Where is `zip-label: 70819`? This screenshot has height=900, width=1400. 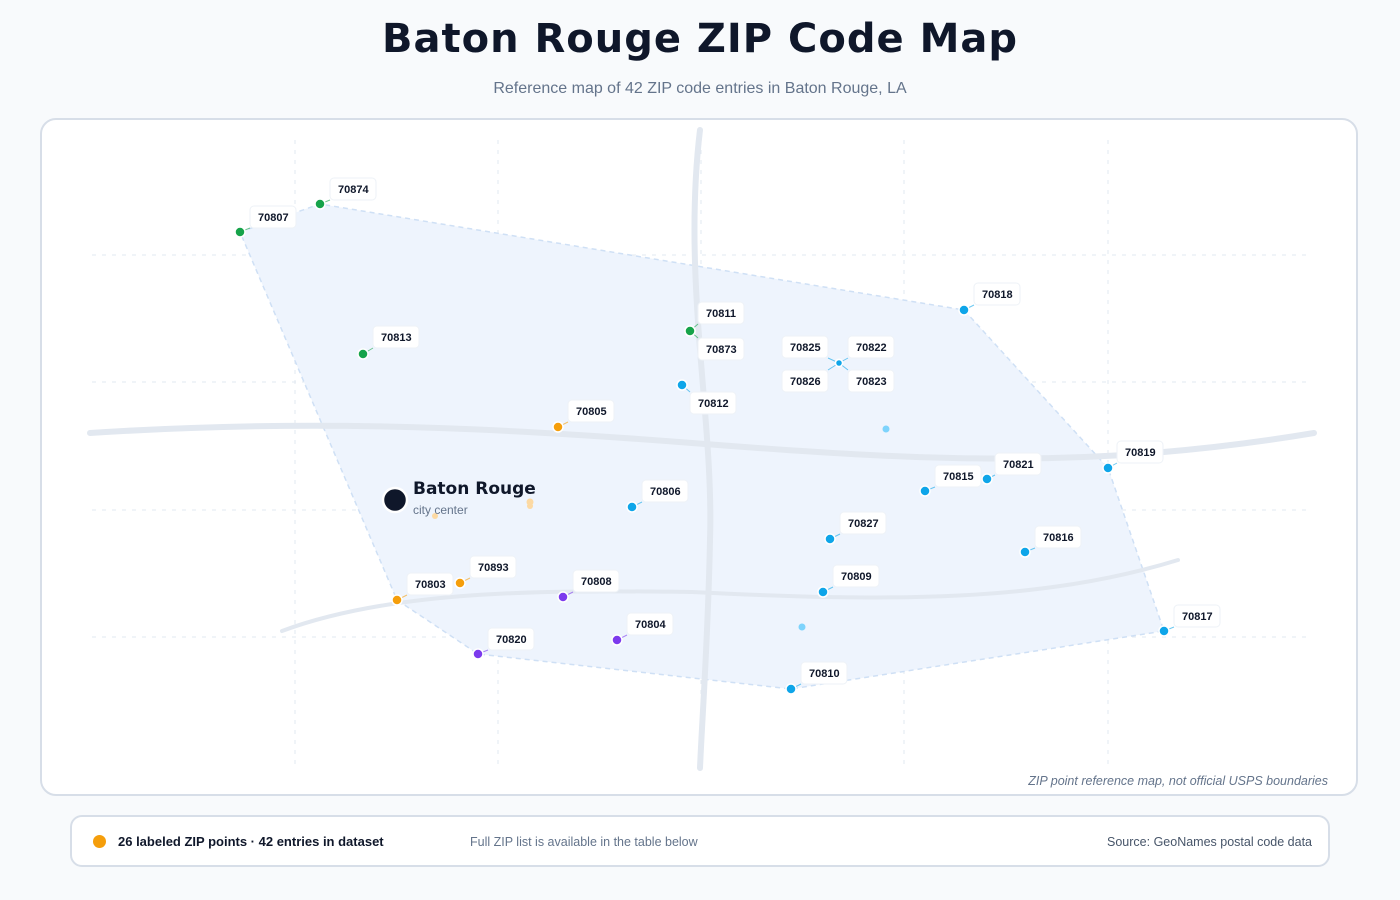 zip-label: 70819 is located at coordinates (1140, 453).